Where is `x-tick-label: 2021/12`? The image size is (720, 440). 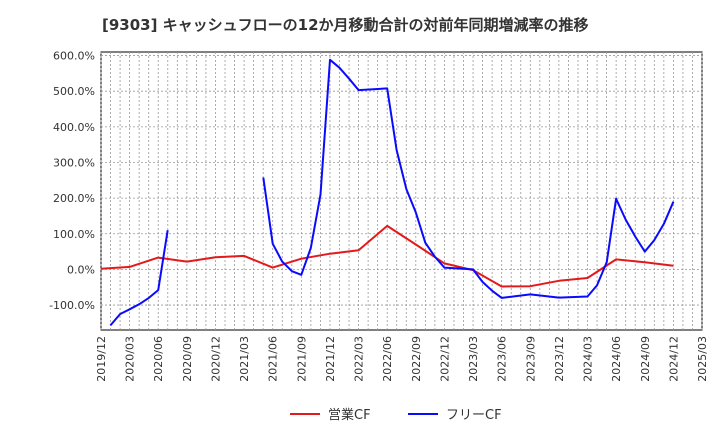 x-tick-label: 2021/12 is located at coordinates (330, 359).